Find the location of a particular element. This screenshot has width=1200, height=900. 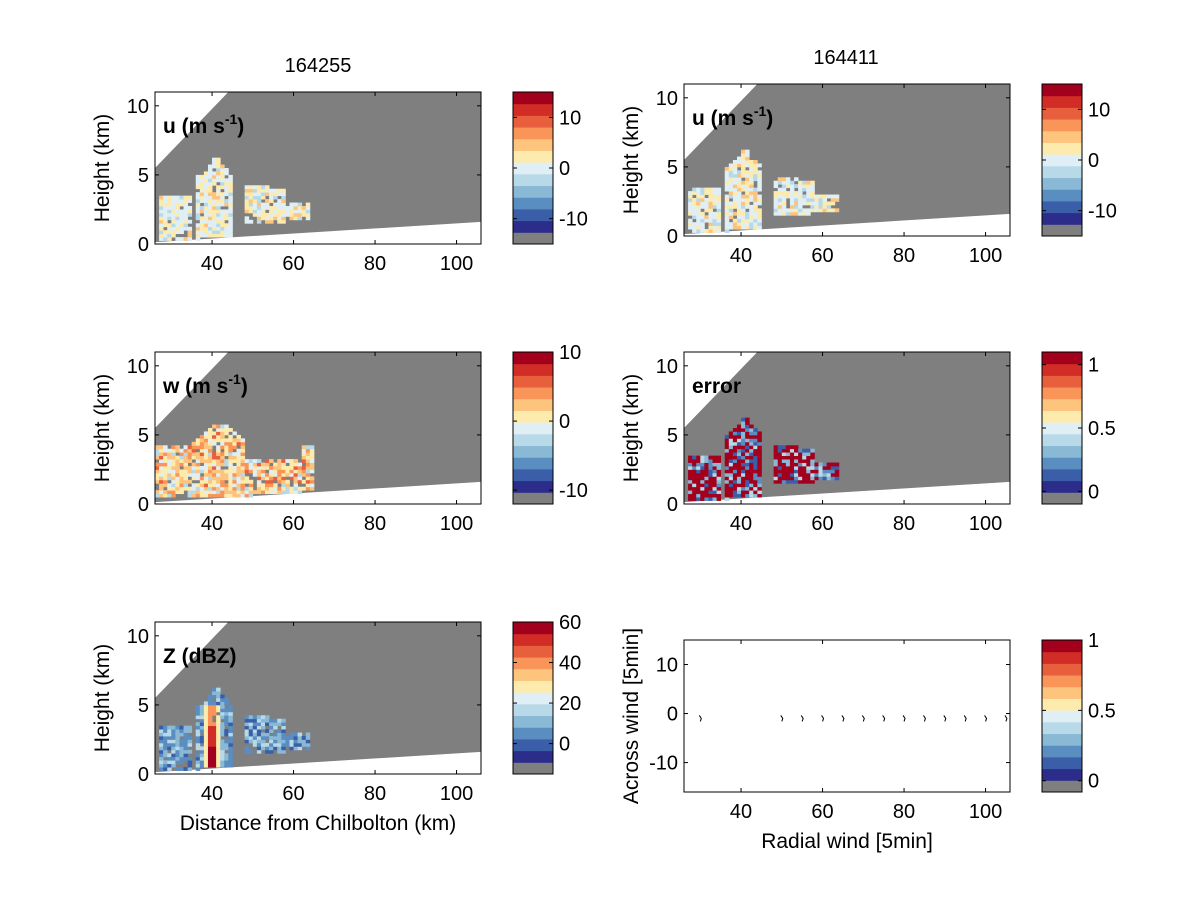

y-tick-label: 0 is located at coordinates (143, 245).